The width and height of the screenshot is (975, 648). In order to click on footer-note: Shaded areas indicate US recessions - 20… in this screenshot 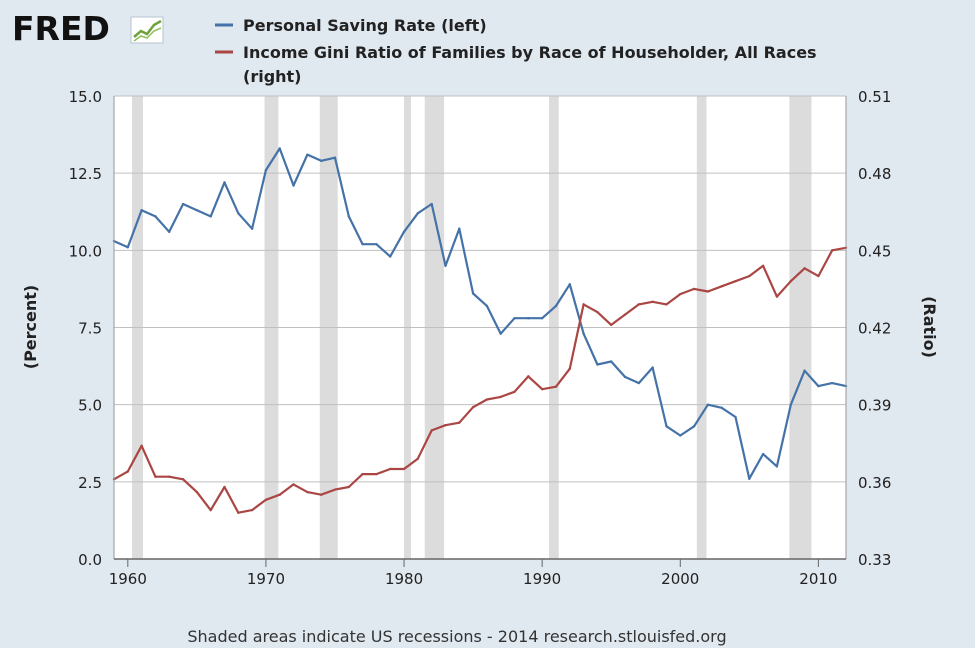, I will do `click(456, 636)`.